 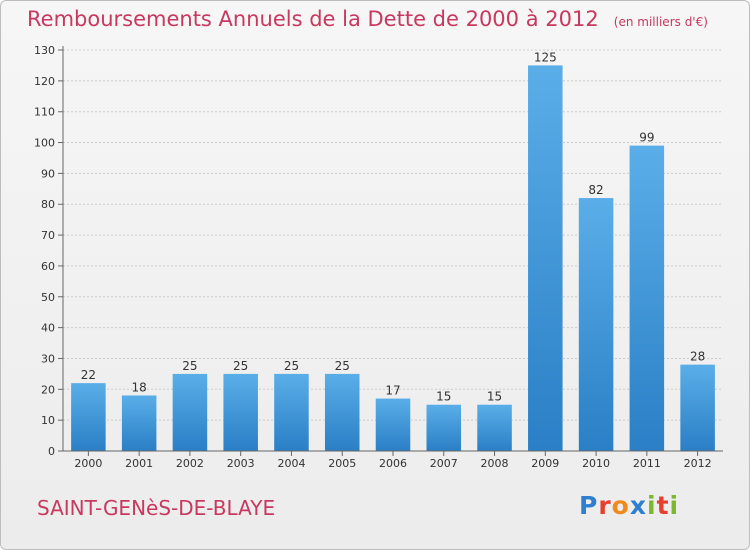 What do you see at coordinates (44, 112) in the screenshot?
I see `y-tick-label: 110` at bounding box center [44, 112].